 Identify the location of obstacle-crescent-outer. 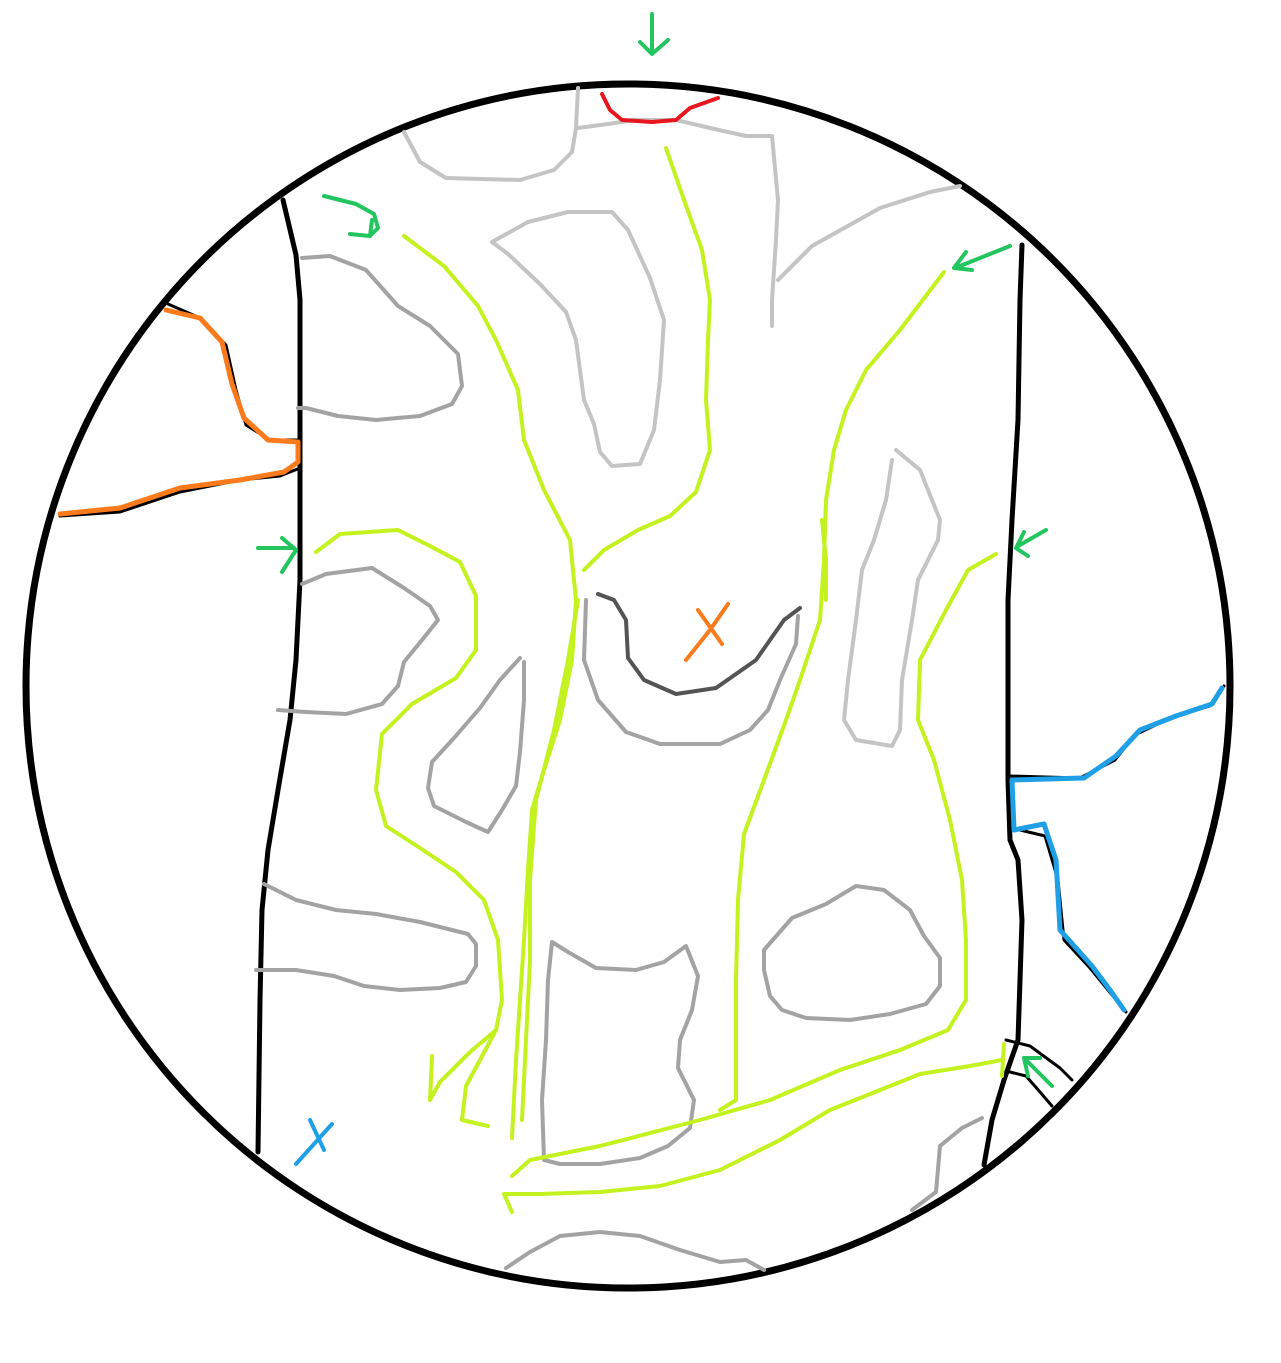
(691, 672).